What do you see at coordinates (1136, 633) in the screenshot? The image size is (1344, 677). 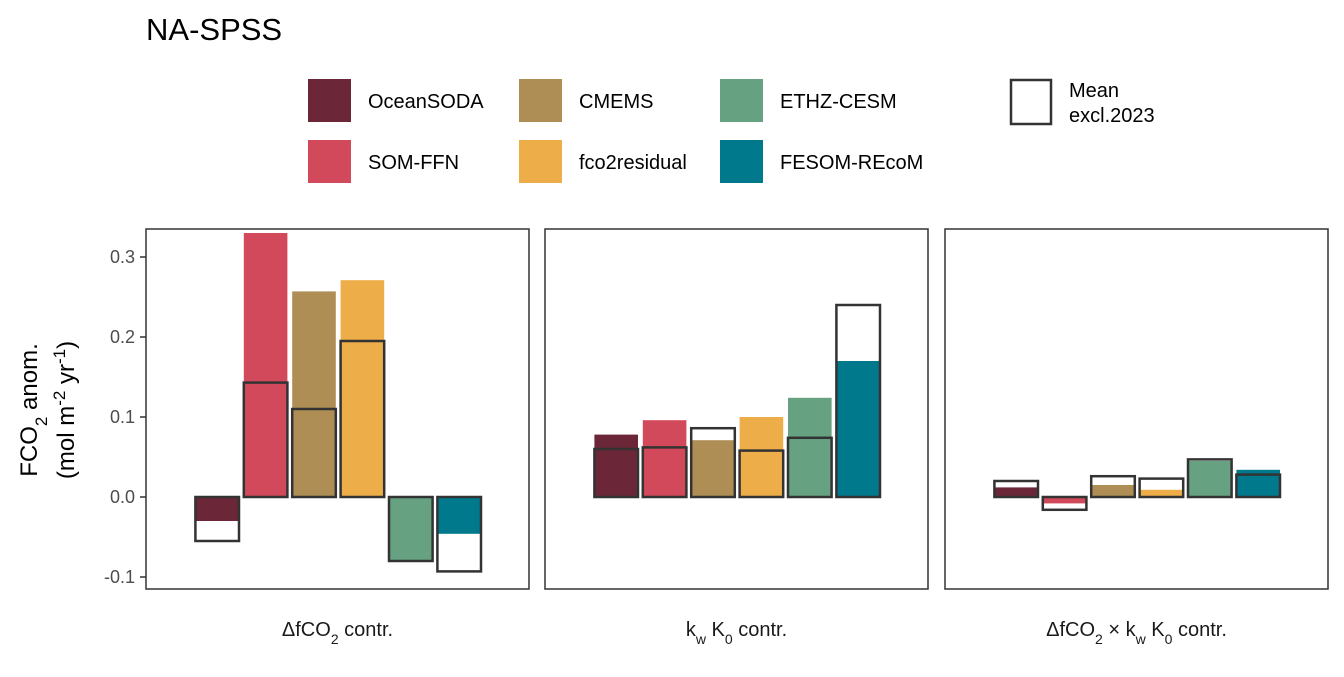 I see `panel-label: ΔfCO2 × kw K0 contr.` at bounding box center [1136, 633].